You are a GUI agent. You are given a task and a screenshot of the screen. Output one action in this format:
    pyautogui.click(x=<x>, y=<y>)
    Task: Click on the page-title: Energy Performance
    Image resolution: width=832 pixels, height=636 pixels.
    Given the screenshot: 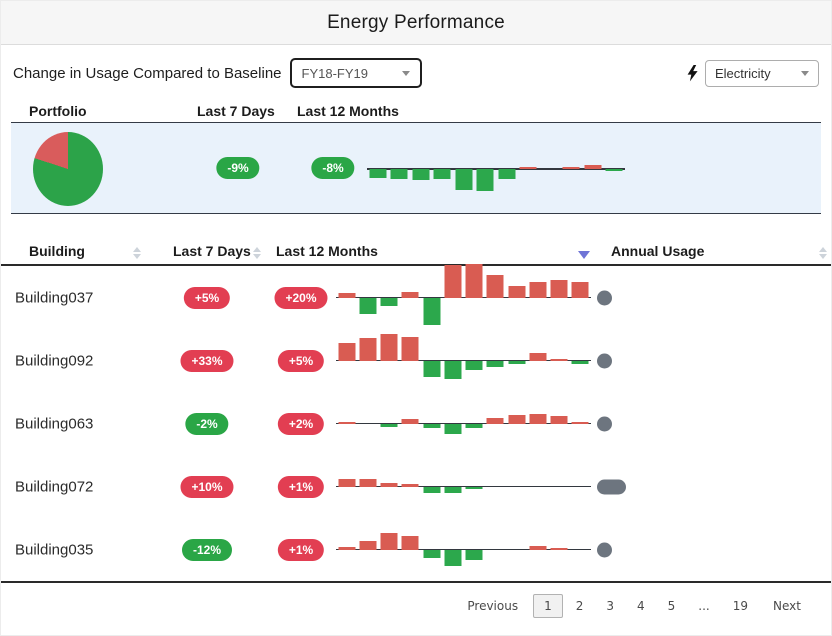 What is the action you would take?
    pyautogui.click(x=416, y=22)
    